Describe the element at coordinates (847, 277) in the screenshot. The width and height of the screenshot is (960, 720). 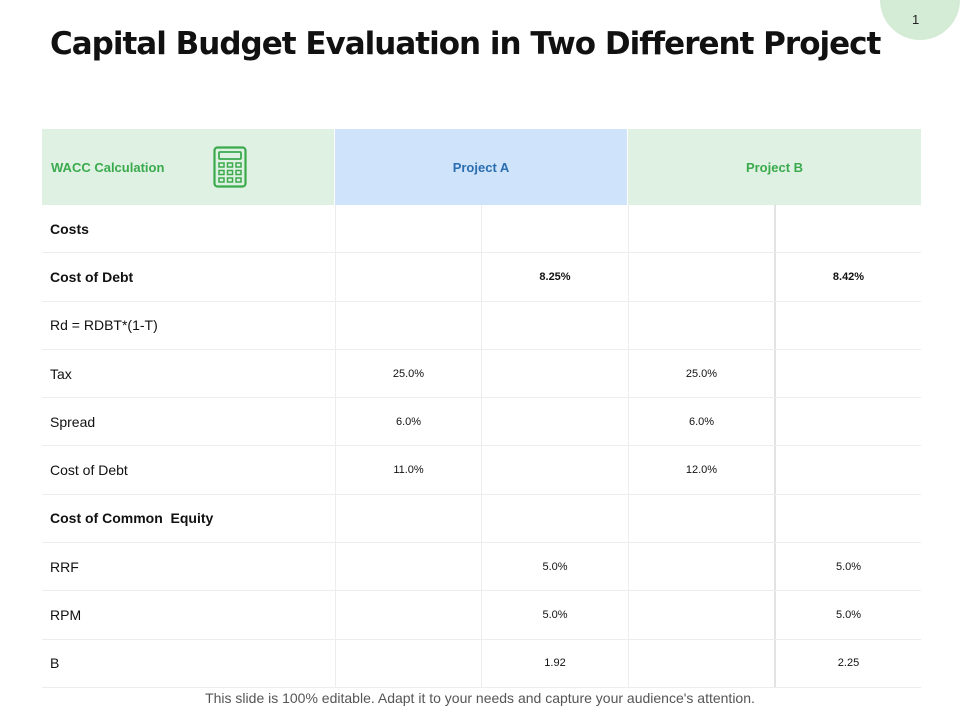
I see `project-b-result-cell: 8.42%` at that location.